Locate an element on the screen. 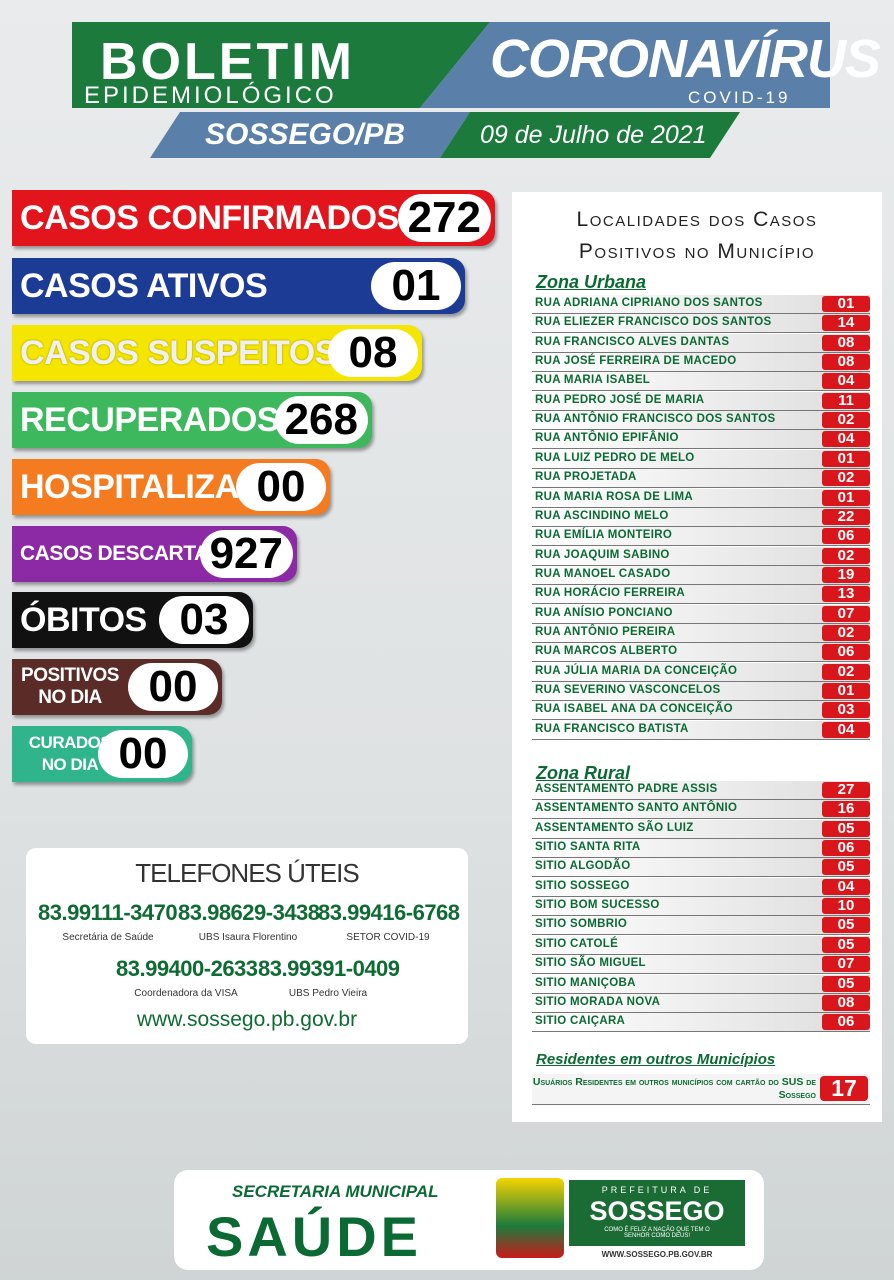 Image resolution: width=894 pixels, height=1280 pixels. website: www.sossego.pb.gov.br is located at coordinates (247, 1019).